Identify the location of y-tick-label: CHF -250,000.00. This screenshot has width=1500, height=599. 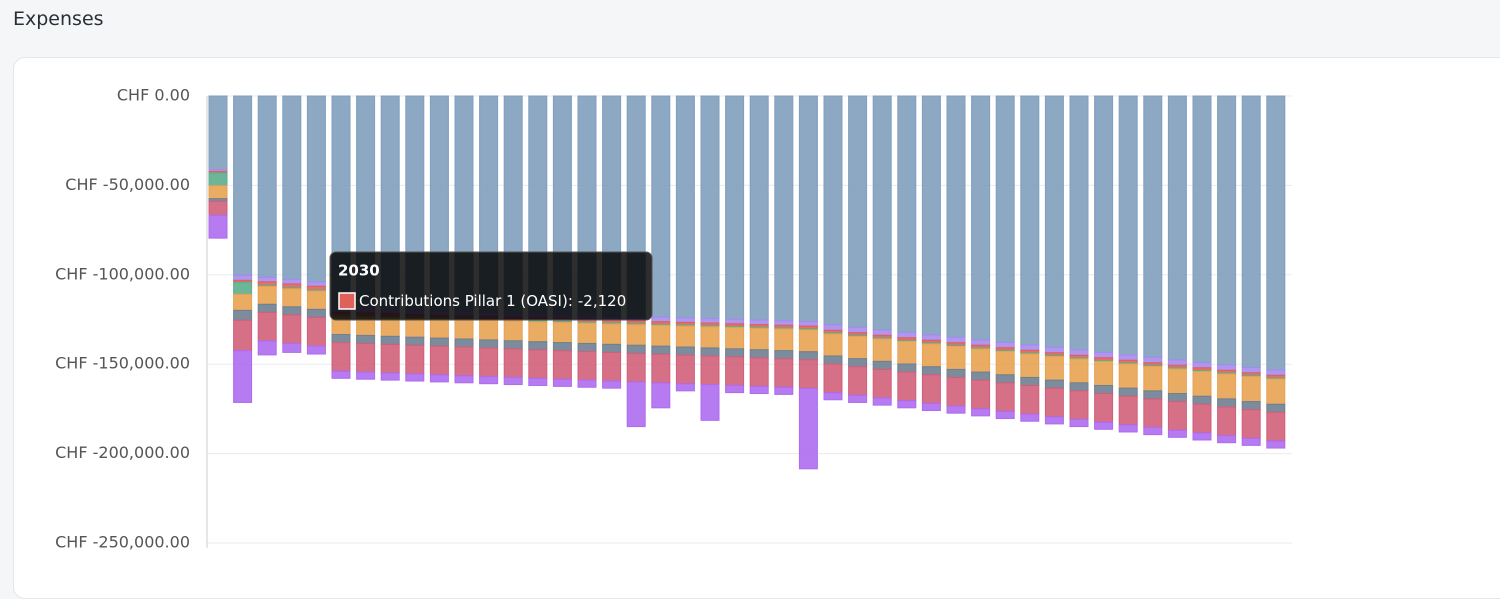
(122, 542).